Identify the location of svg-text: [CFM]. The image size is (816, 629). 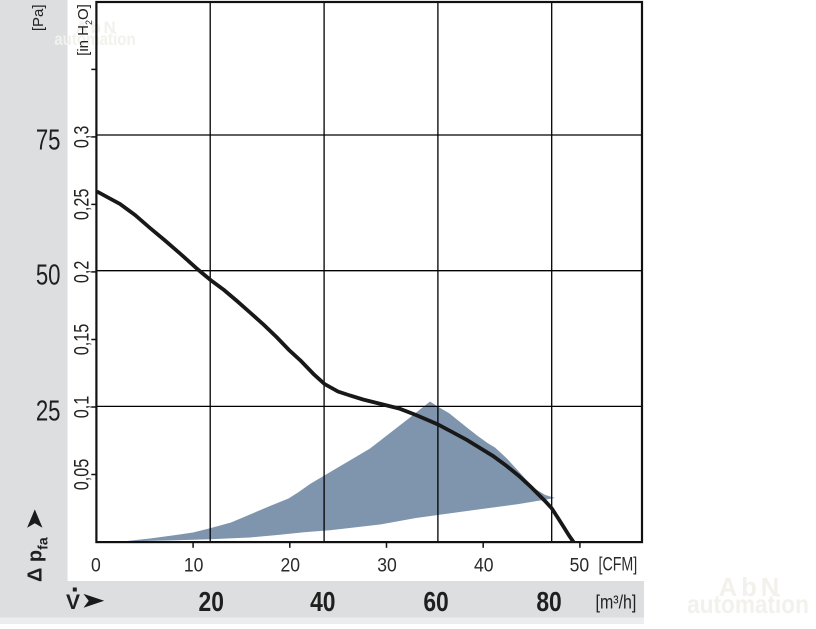
(618, 564).